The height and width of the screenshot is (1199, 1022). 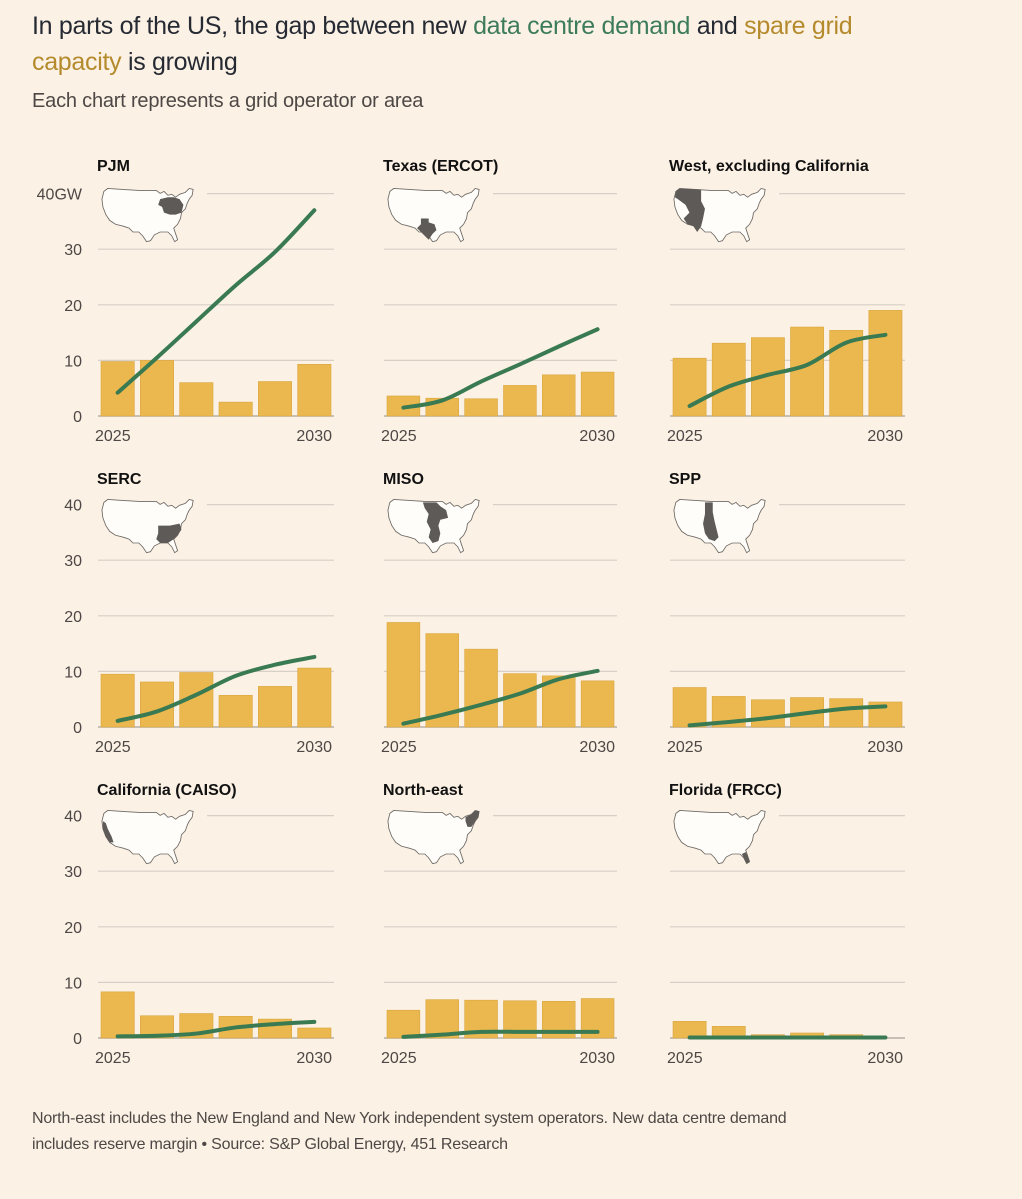 I want to click on y-tick-label: 40, so click(x=73, y=817).